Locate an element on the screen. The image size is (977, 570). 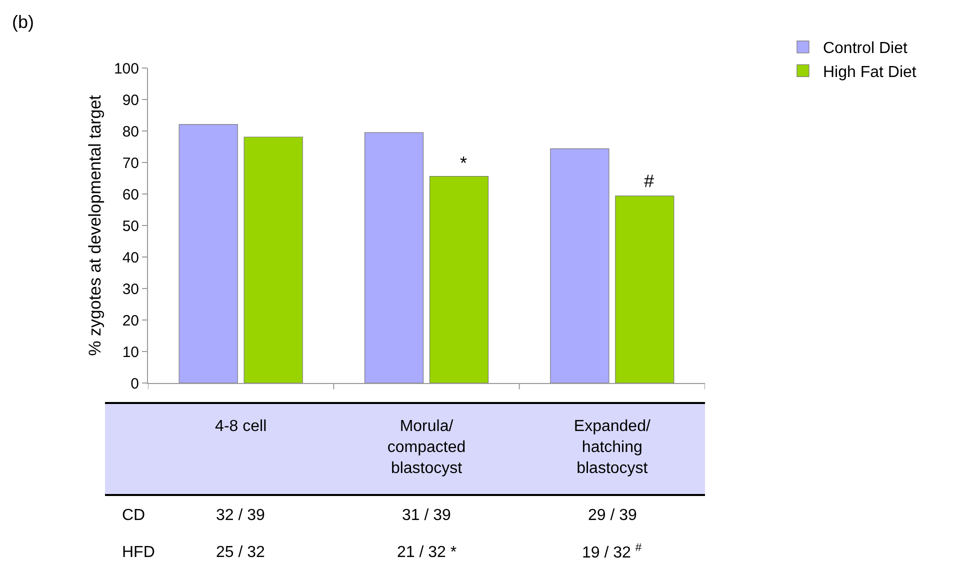
text: 29 / 39 is located at coordinates (613, 515).